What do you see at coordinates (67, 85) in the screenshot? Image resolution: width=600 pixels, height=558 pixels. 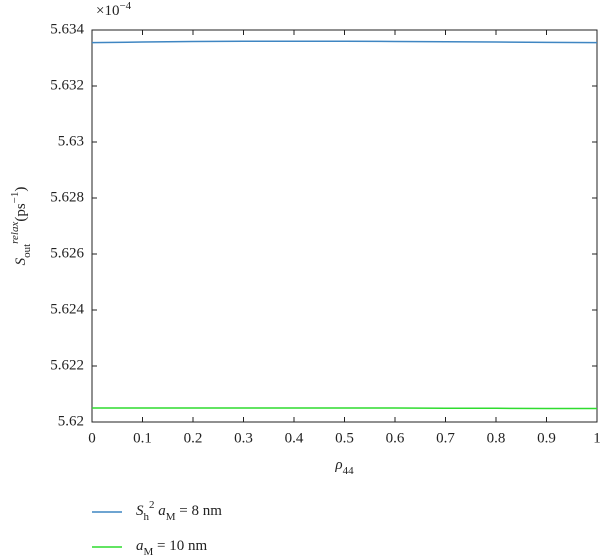 I see `y-tick-label: 5.632` at bounding box center [67, 85].